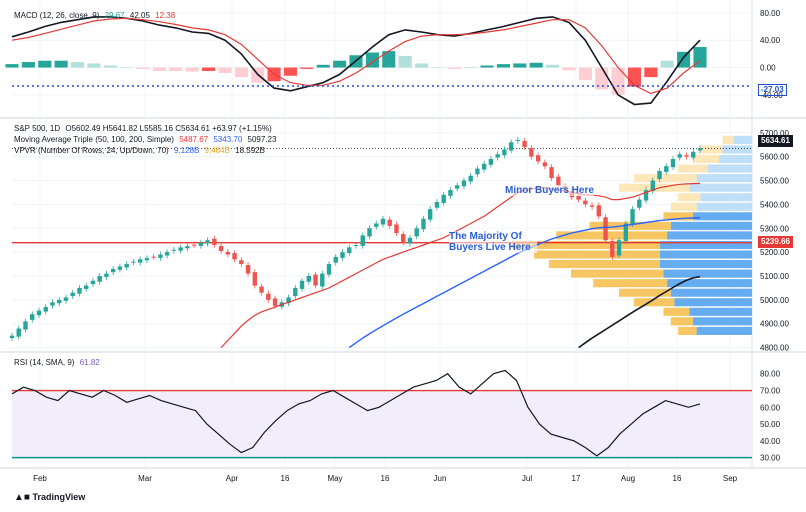  What do you see at coordinates (250, 150) in the screenshot?
I see `vpvr-legend-v3: 18.592B` at bounding box center [250, 150].